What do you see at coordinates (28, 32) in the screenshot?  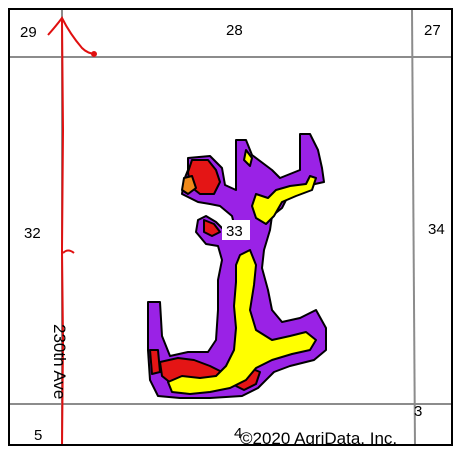 I see `section-label-29: 29` at bounding box center [28, 32].